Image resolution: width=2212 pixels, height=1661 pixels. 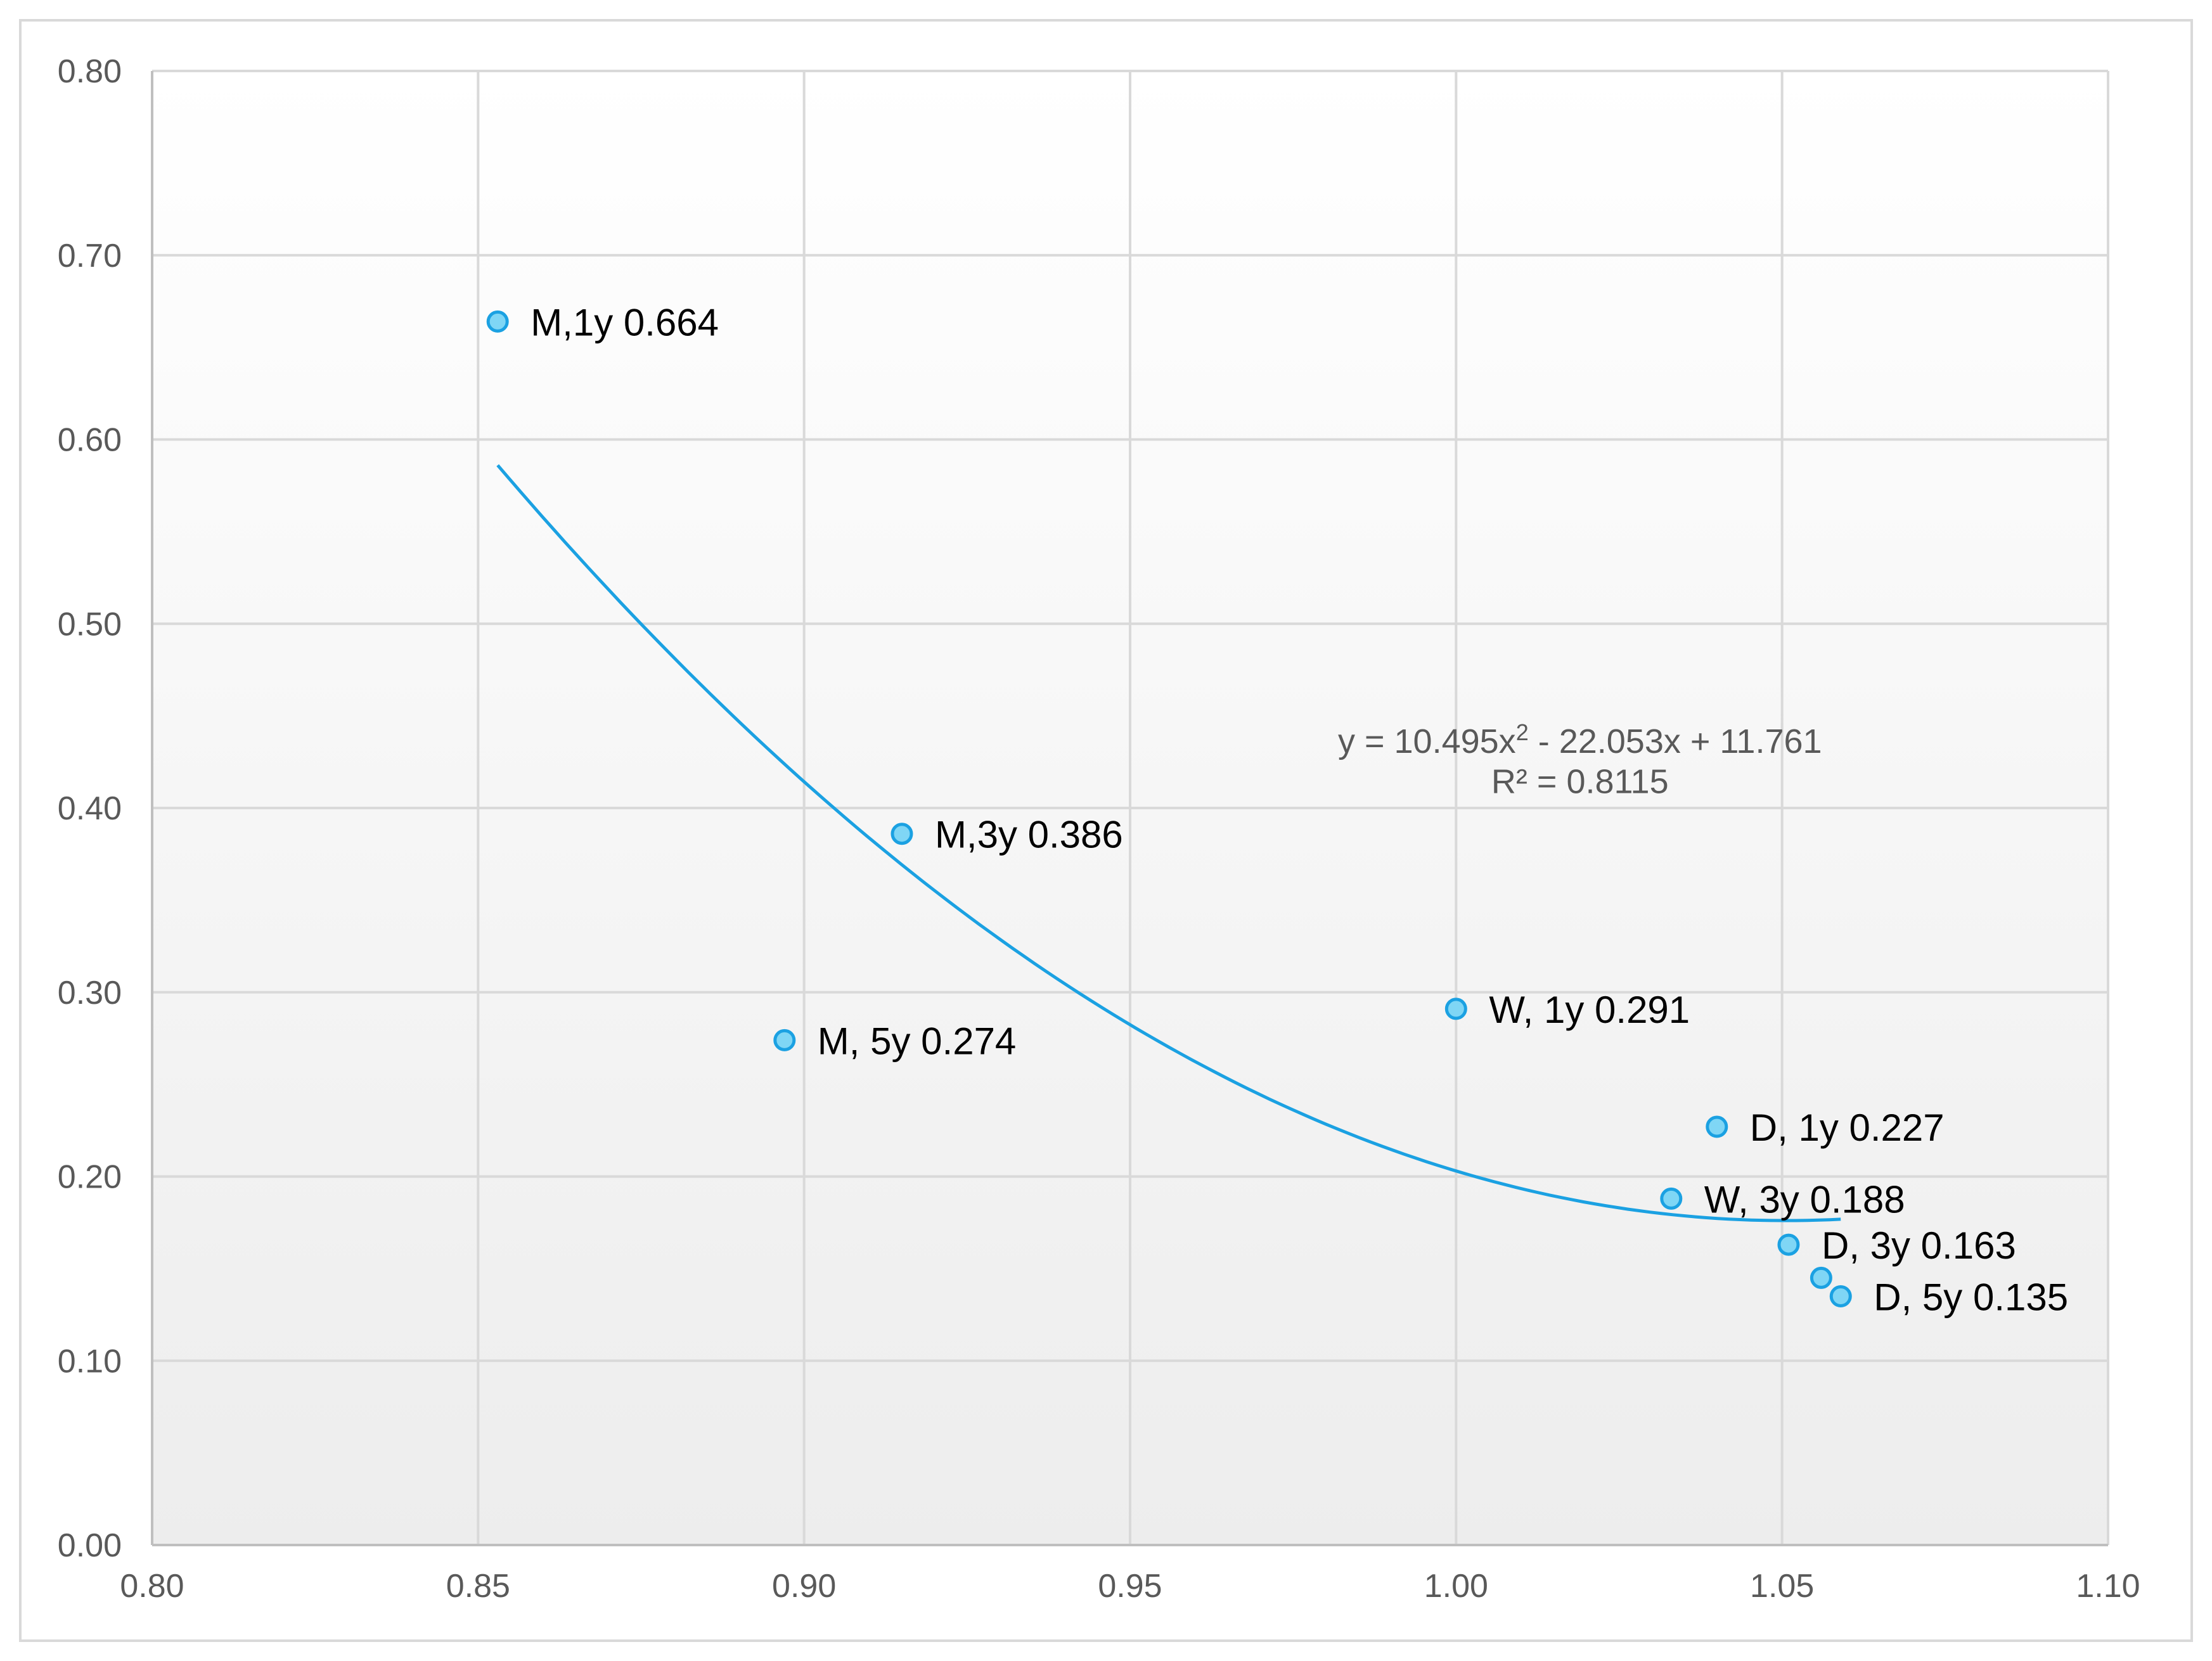 What do you see at coordinates (90, 624) in the screenshot?
I see `y-tick-label: 0.50` at bounding box center [90, 624].